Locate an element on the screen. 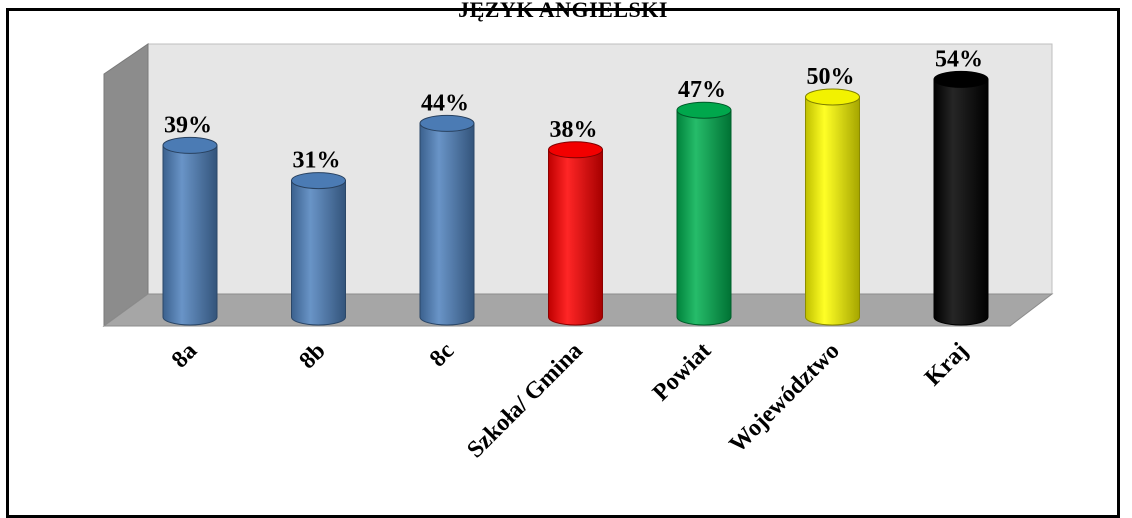  bar-8b is located at coordinates (318, 249).